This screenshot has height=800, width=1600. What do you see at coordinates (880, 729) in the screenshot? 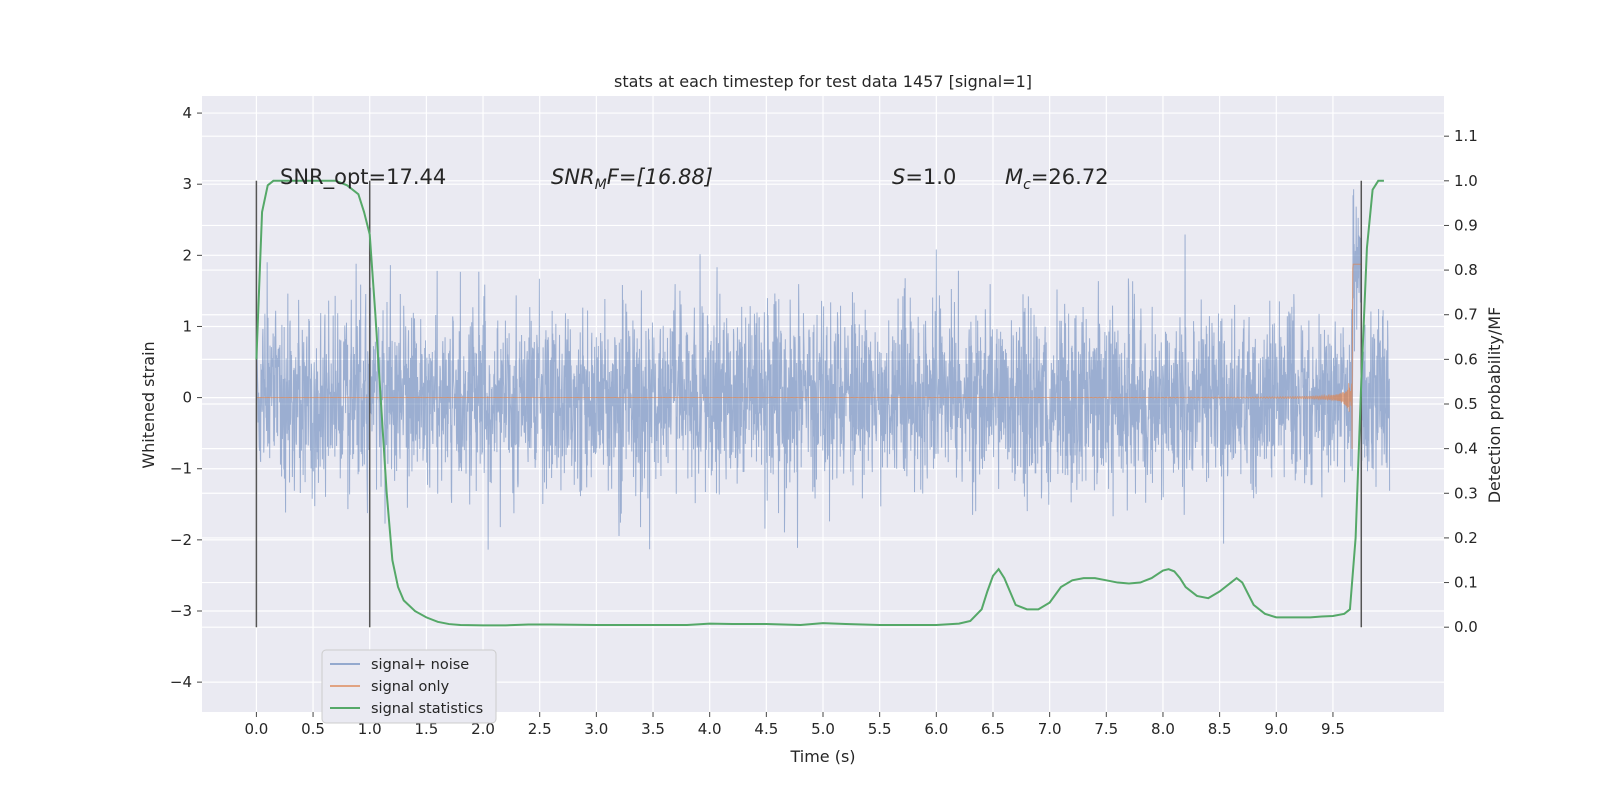
I see `x-tick-label: 5.5` at bounding box center [880, 729].